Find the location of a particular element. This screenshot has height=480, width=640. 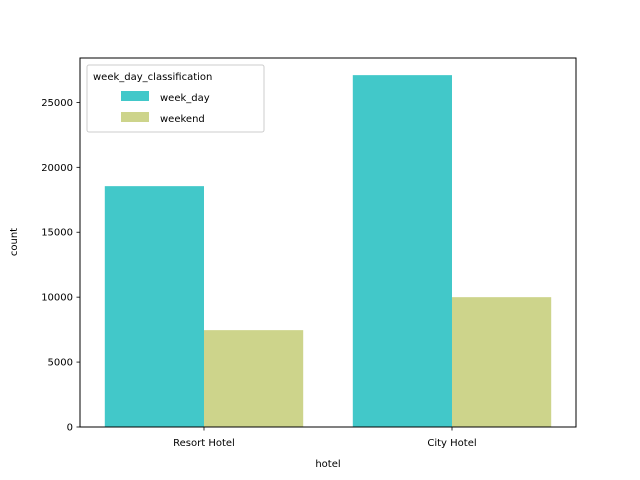

bar-week-day-resort-hotel is located at coordinates (154, 306).